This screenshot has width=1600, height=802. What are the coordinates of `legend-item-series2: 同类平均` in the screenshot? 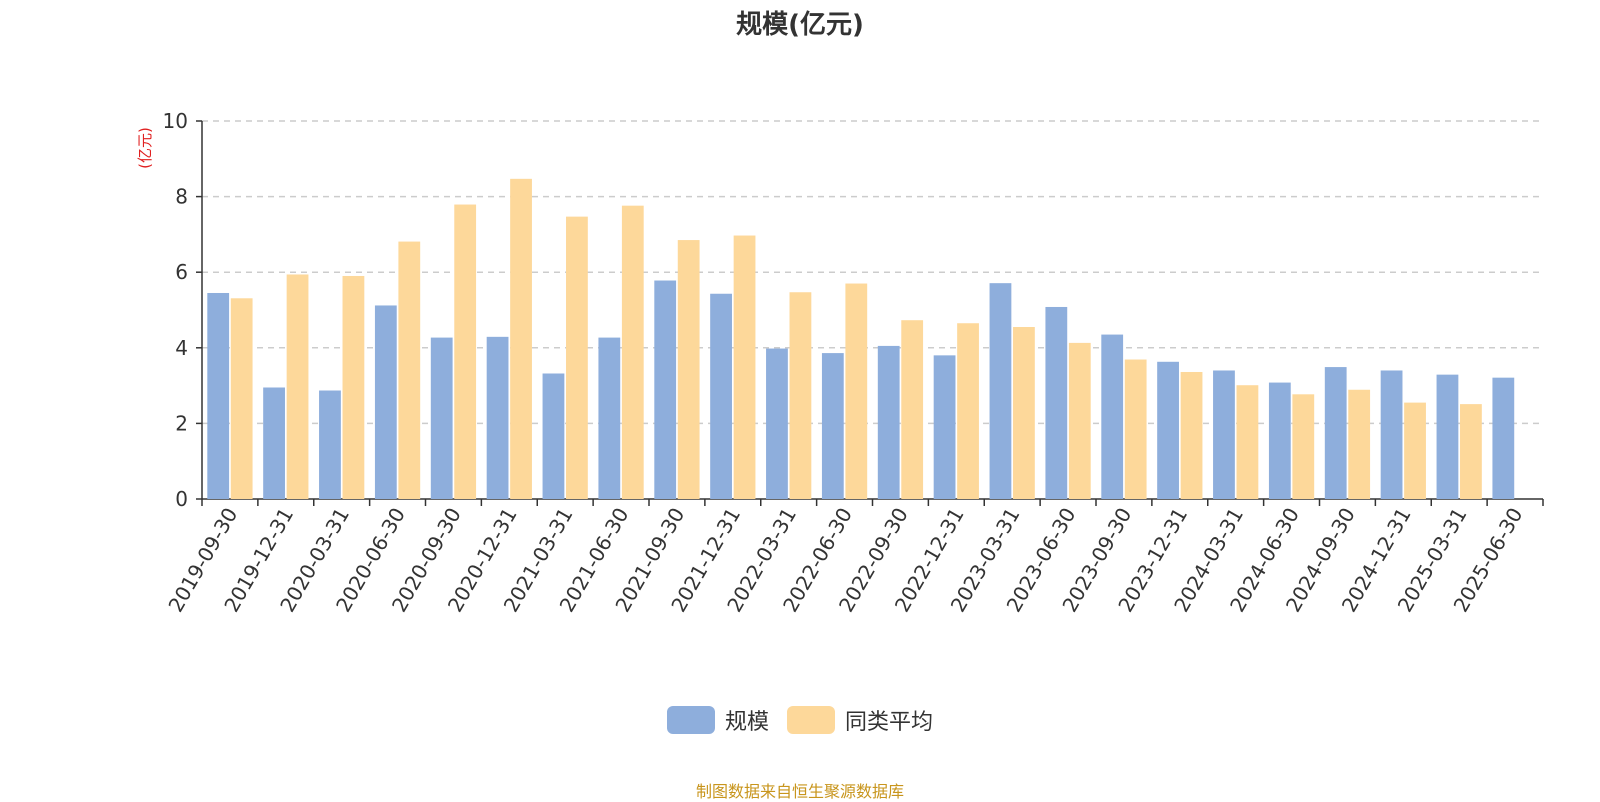 It's located at (860, 720).